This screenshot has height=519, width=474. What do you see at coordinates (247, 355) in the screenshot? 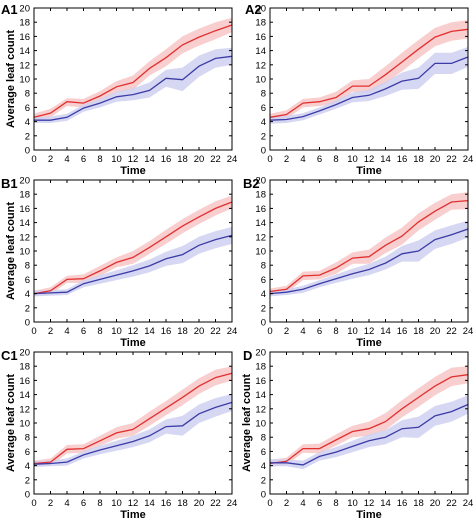
I see `panel-label: D` at bounding box center [247, 355].